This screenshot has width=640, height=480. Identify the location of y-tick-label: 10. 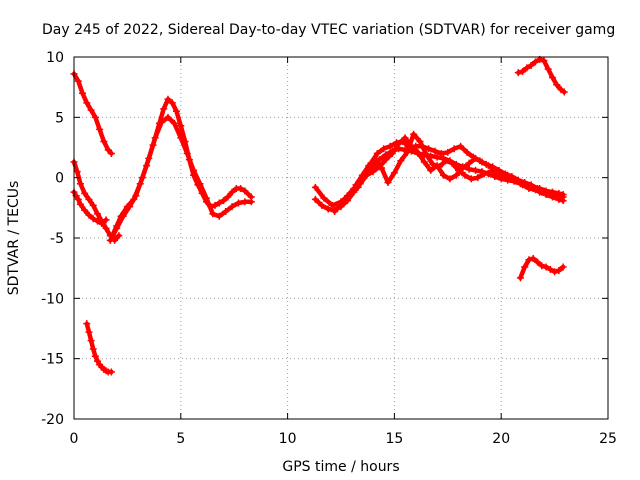
(55, 58).